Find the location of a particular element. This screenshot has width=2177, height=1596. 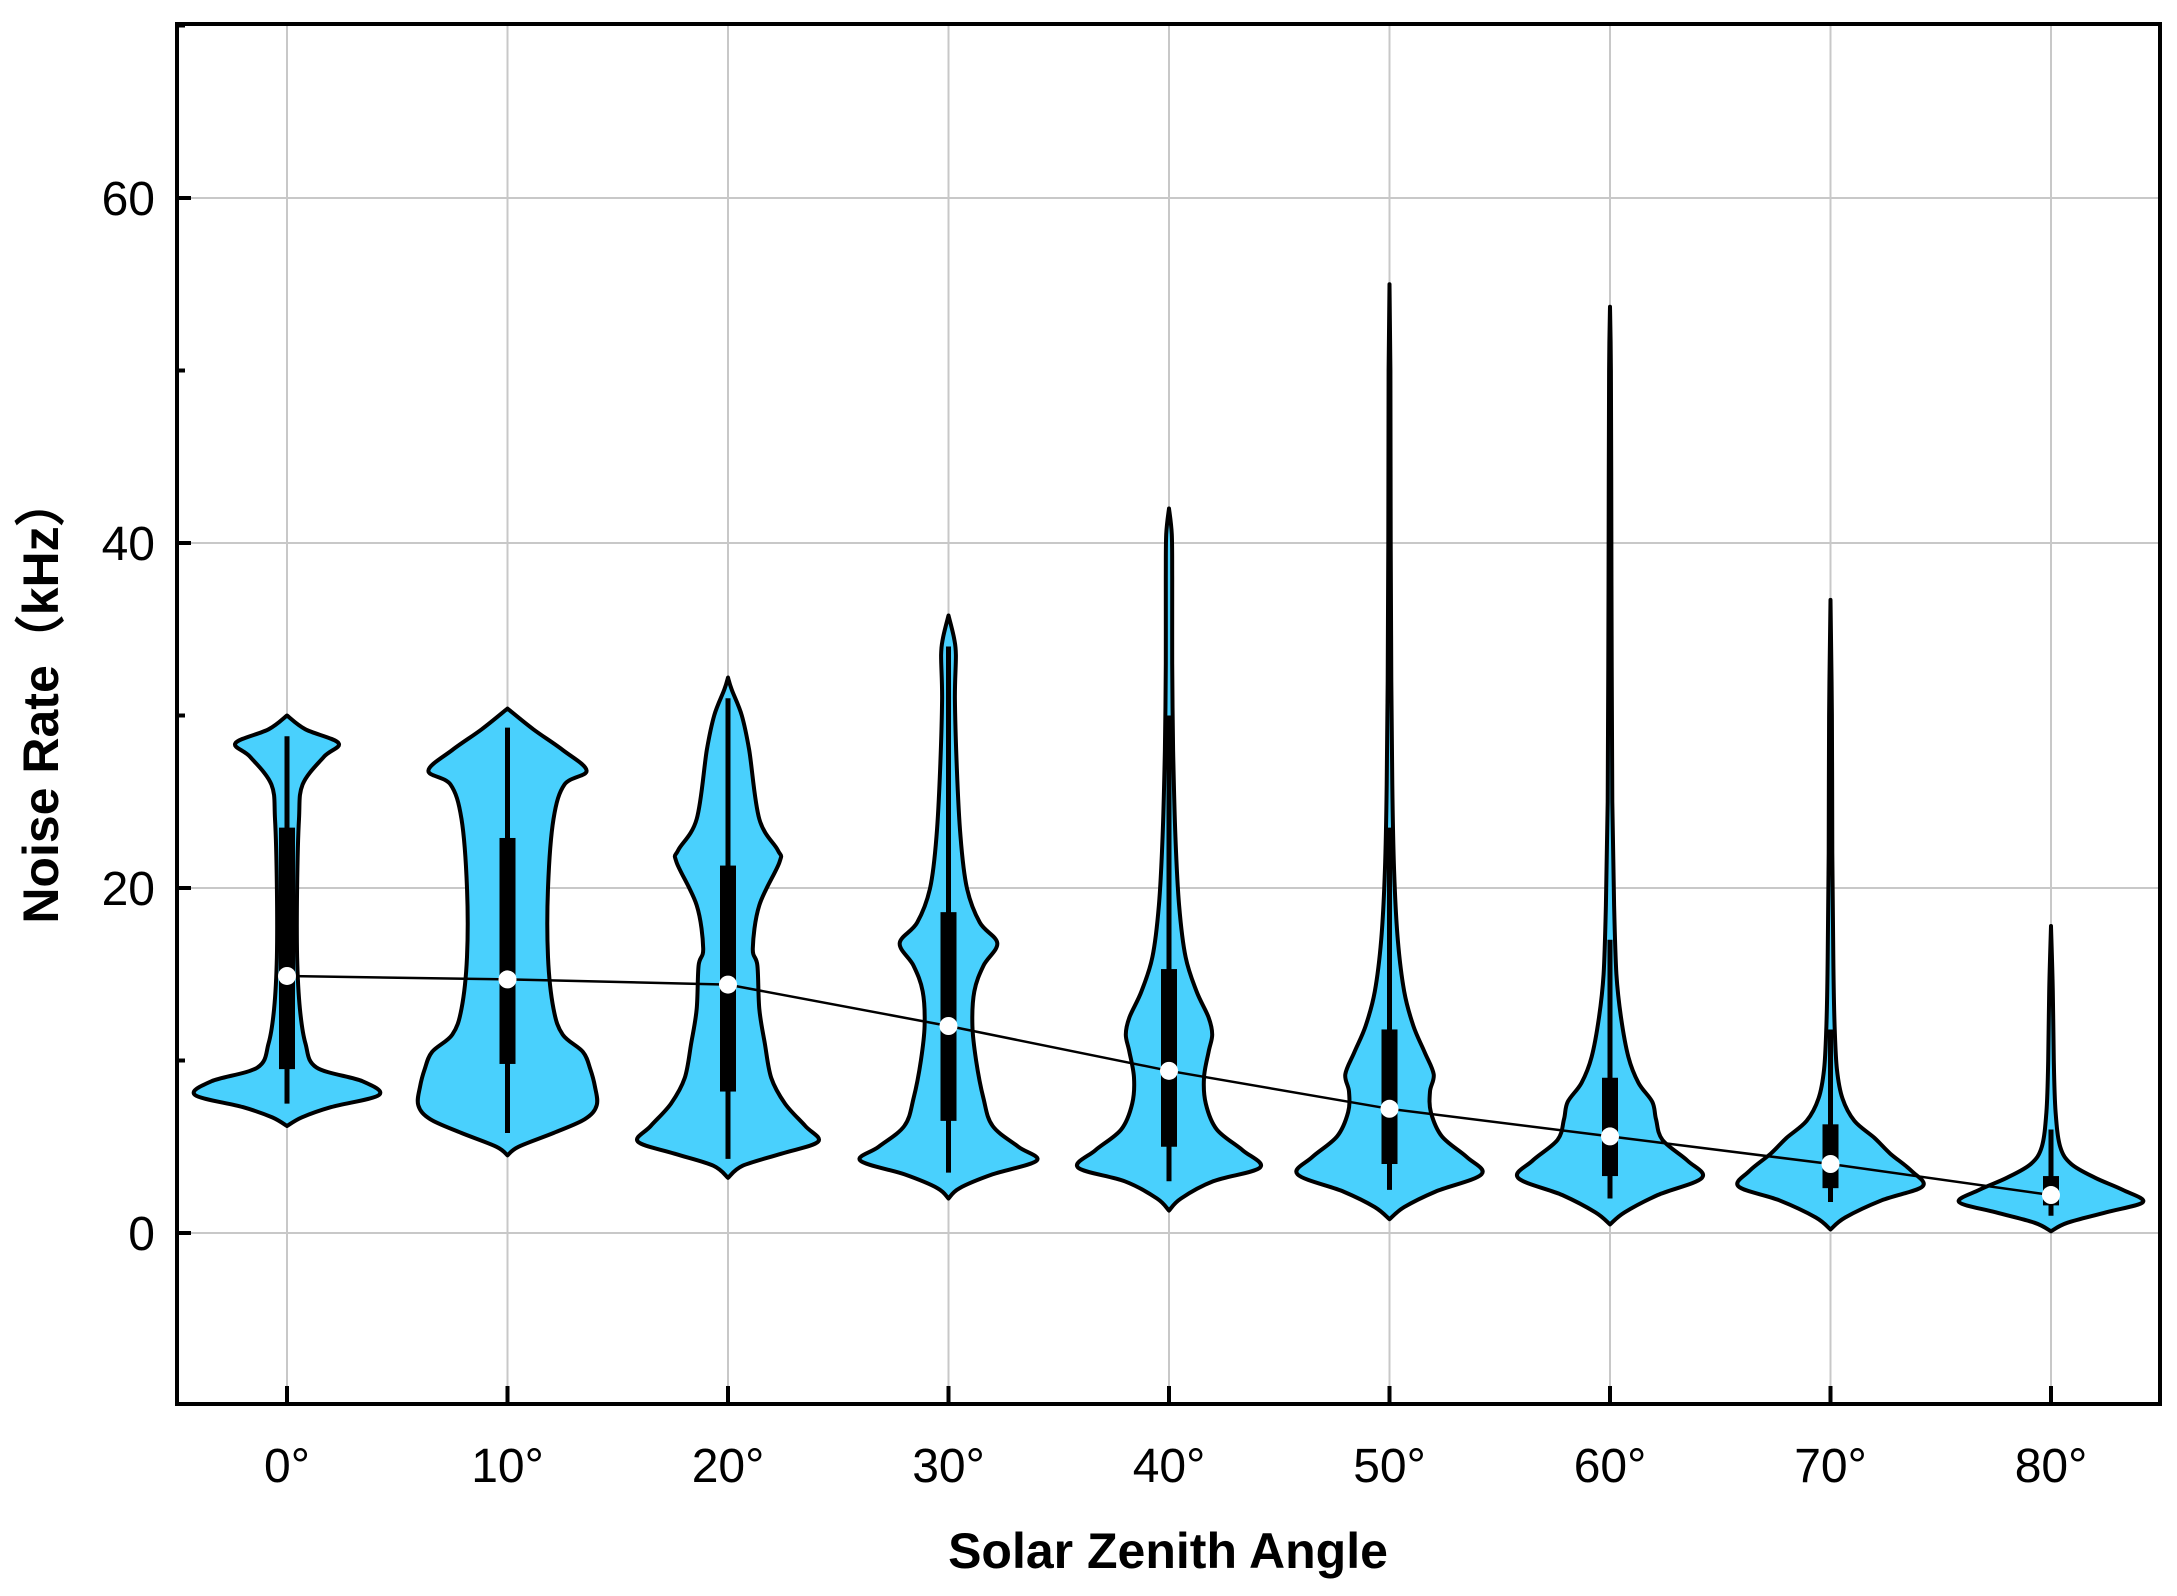

x-tick-label: 80° is located at coordinates (2051, 1466).